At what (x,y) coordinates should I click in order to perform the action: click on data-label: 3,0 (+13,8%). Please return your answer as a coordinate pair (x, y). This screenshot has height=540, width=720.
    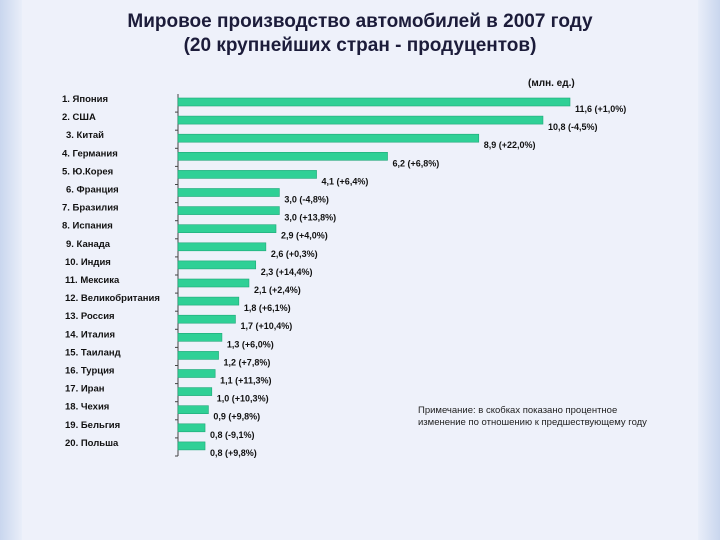
    Looking at the image, I should click on (310, 218).